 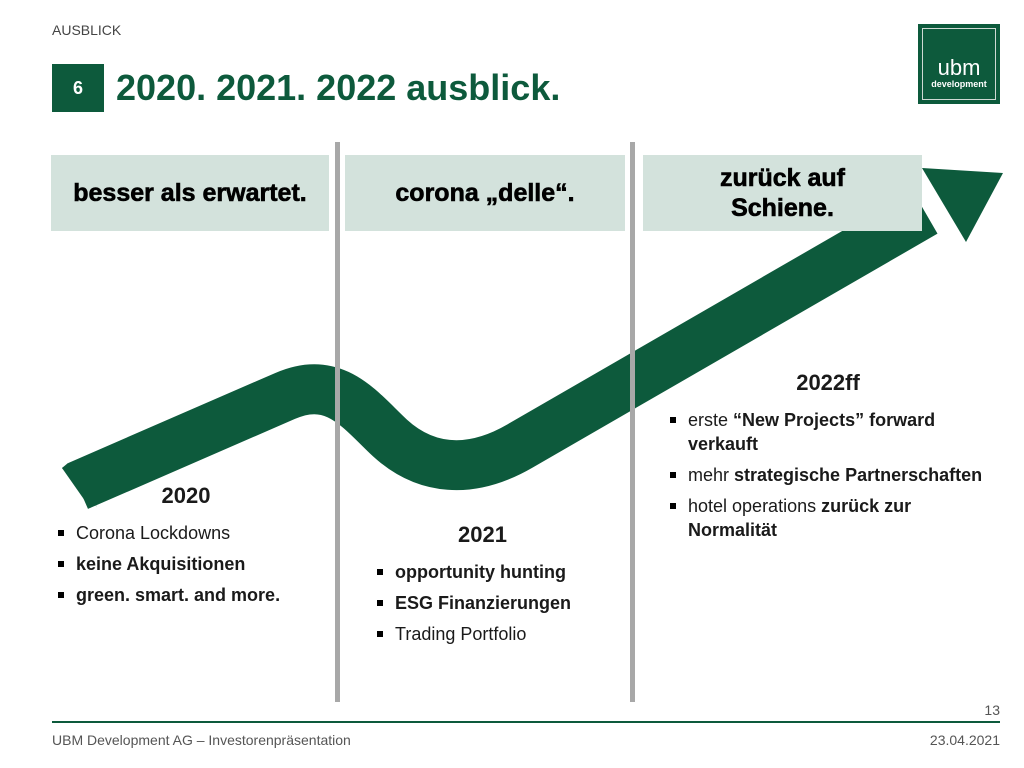 I want to click on page-title: 2020. 2021. 2022 ausblick., so click(x=338, y=87).